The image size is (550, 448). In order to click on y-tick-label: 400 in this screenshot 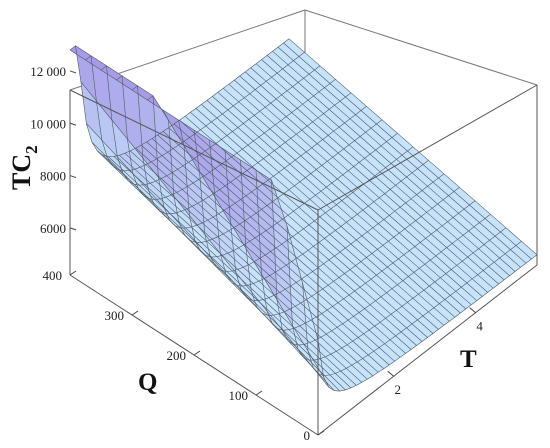, I will do `click(53, 275)`.